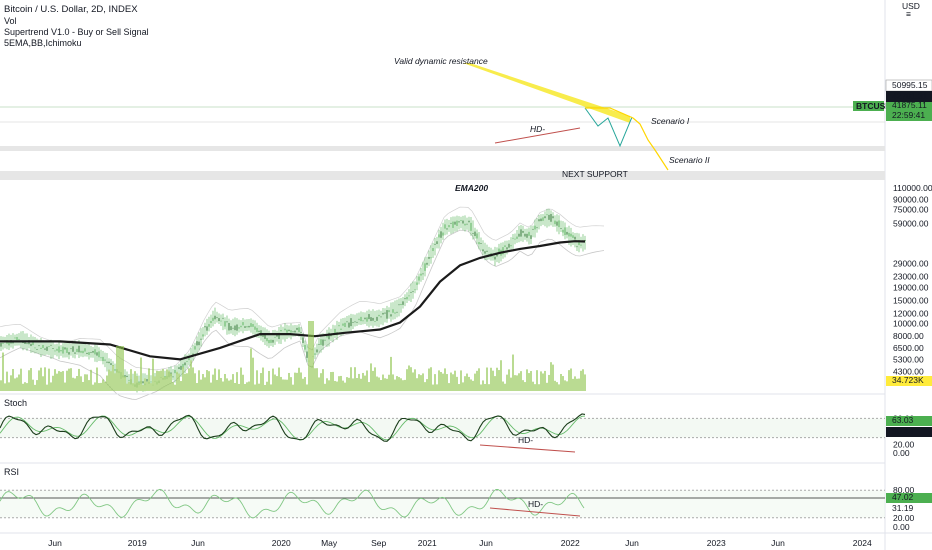 The height and width of the screenshot is (550, 932). I want to click on scenario-1-path, so click(608, 127).